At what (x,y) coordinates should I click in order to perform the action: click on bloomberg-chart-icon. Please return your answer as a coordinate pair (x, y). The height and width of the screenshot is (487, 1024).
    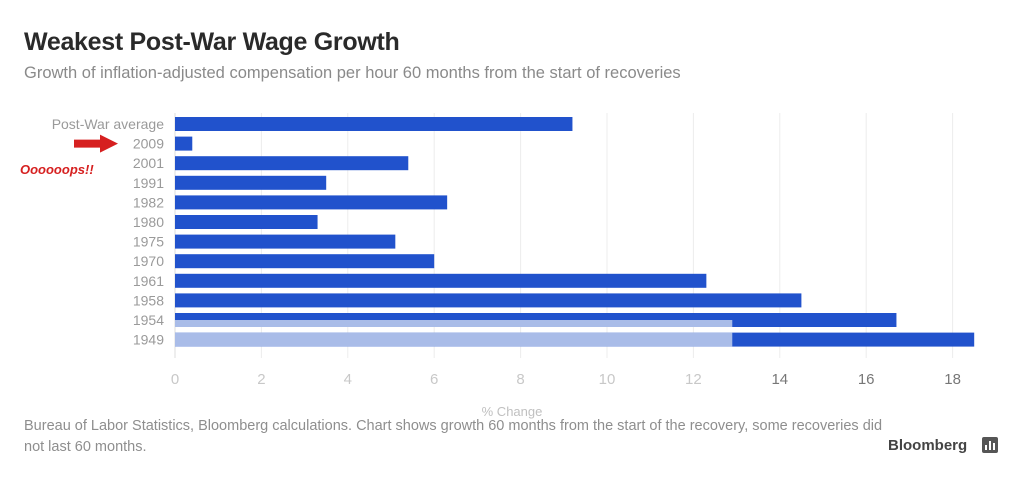
    Looking at the image, I should click on (990, 445).